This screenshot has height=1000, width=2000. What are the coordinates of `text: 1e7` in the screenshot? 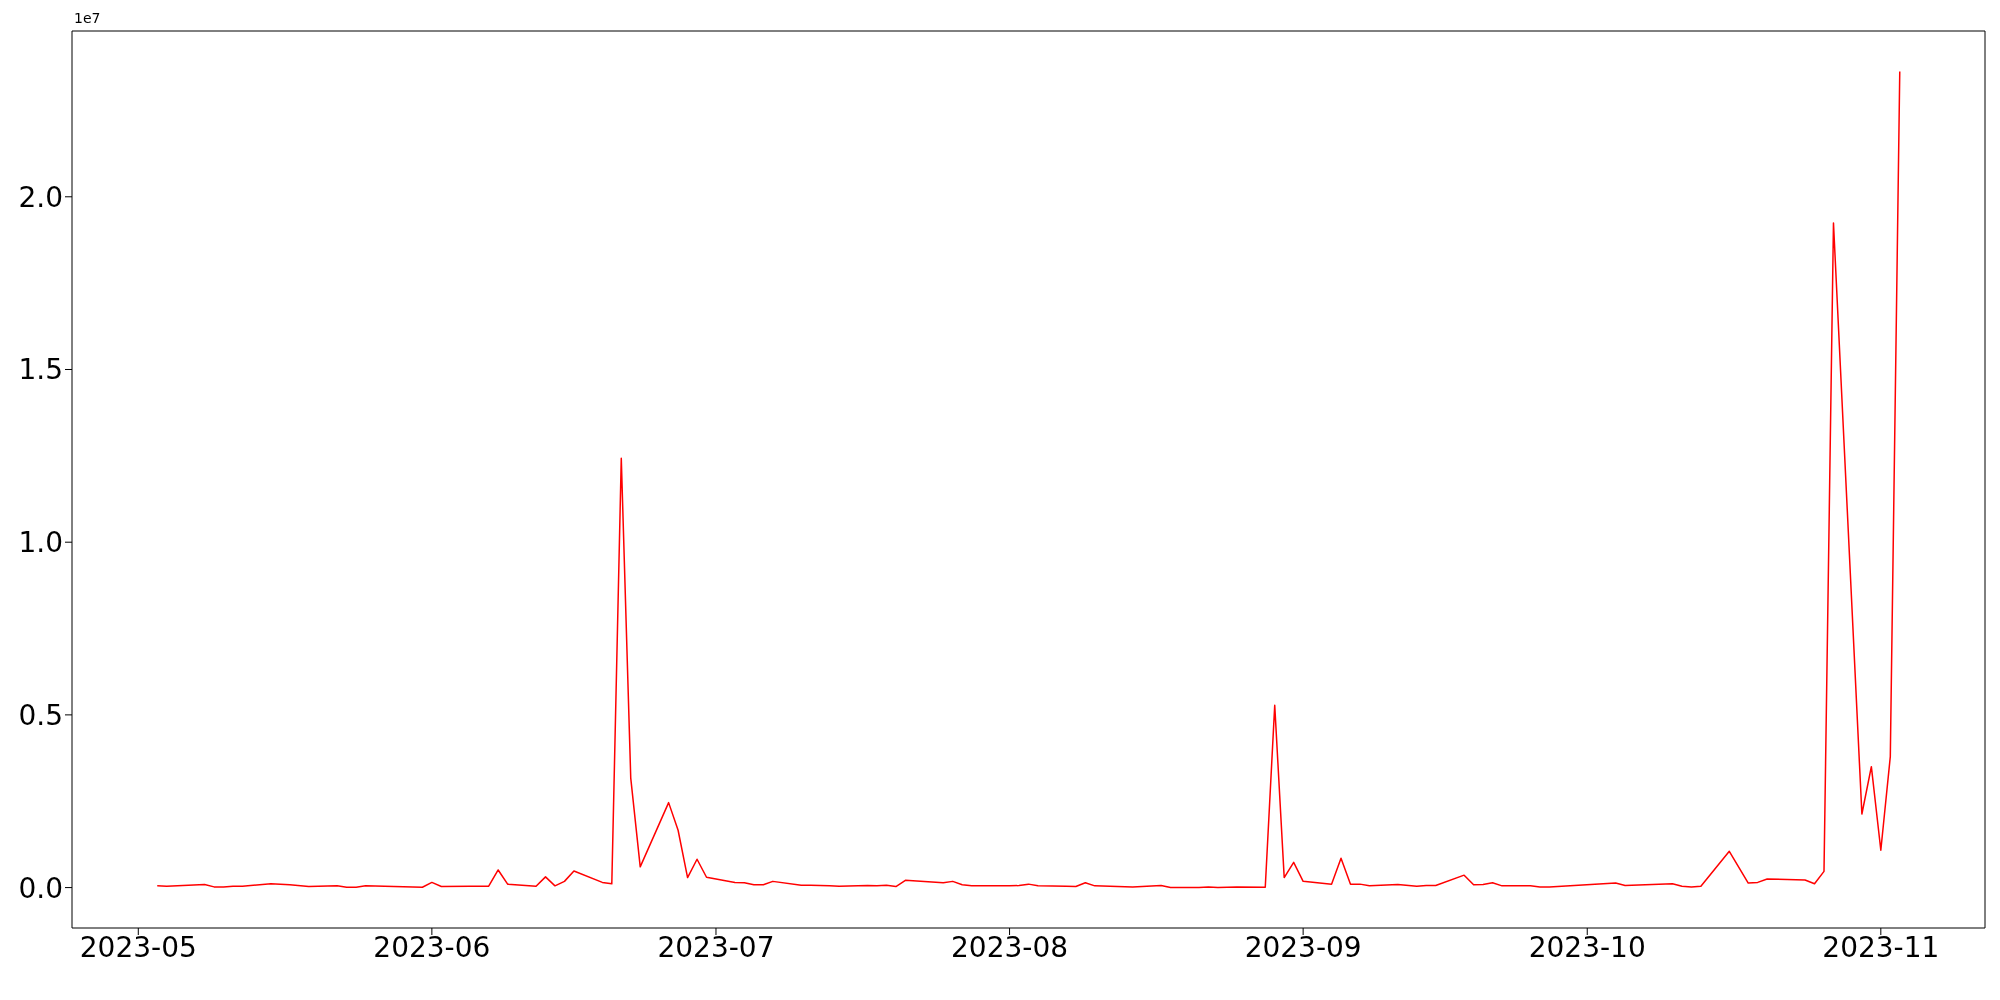 It's located at (87, 18).